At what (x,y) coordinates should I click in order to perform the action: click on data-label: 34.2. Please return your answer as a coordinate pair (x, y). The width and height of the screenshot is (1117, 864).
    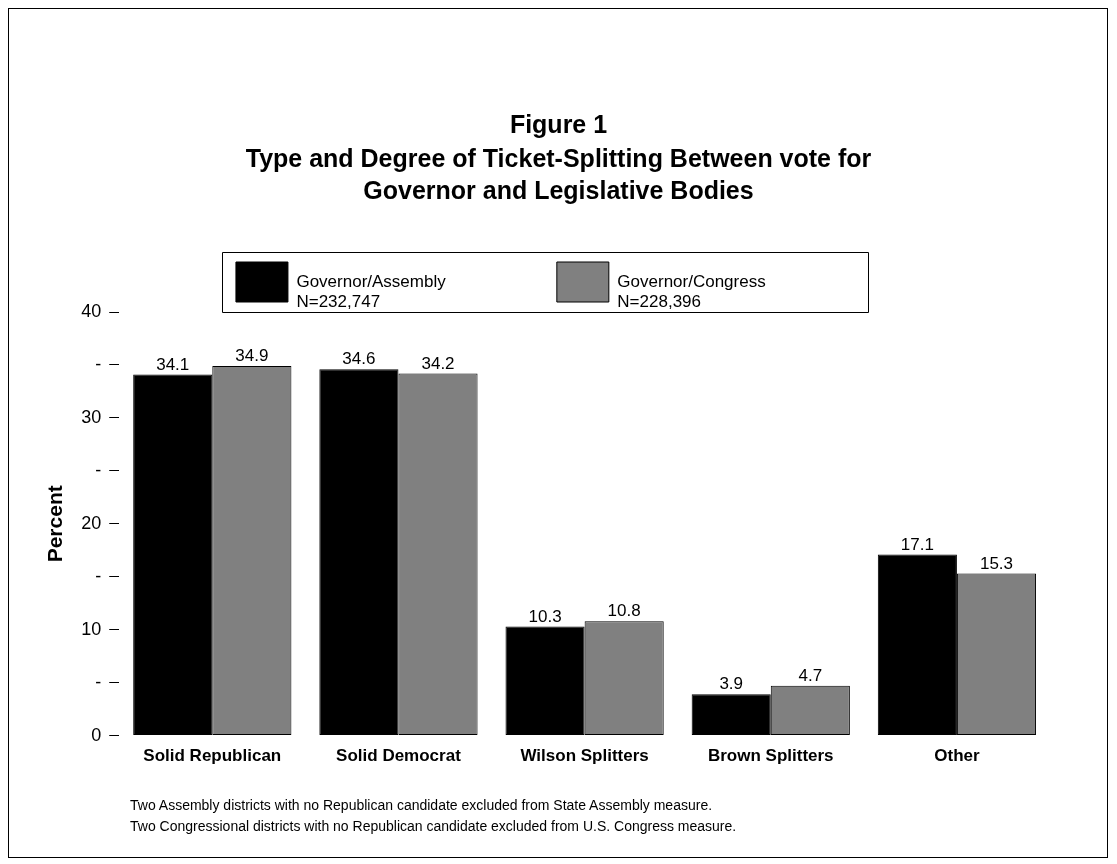
    Looking at the image, I should click on (438, 363).